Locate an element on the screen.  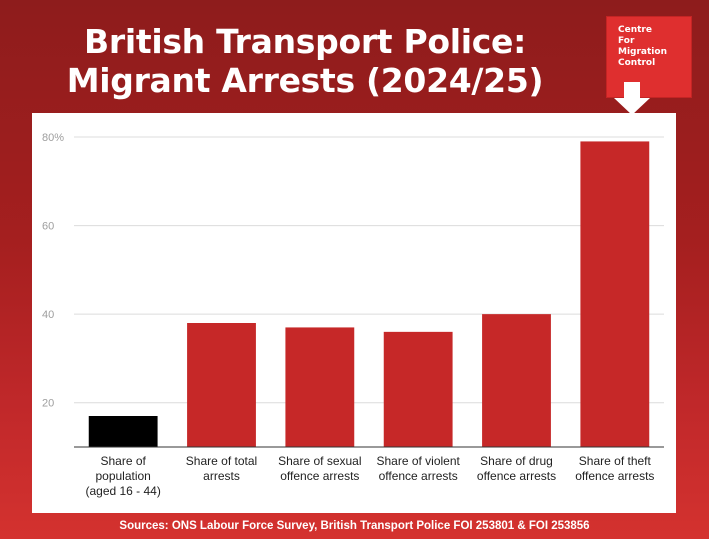
x-tick-label: Share of population (aged 16 - 44) is located at coordinates (122, 476).